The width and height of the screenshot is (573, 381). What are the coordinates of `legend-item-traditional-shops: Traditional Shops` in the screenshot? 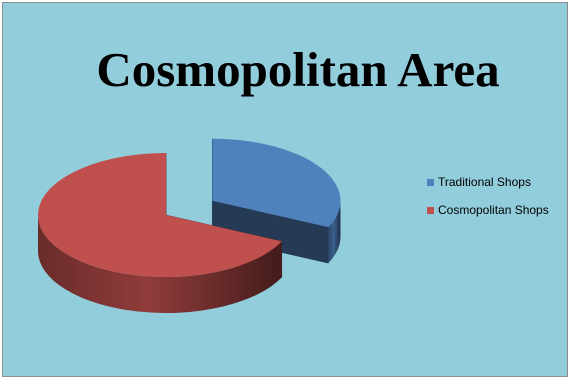 It's located at (488, 182).